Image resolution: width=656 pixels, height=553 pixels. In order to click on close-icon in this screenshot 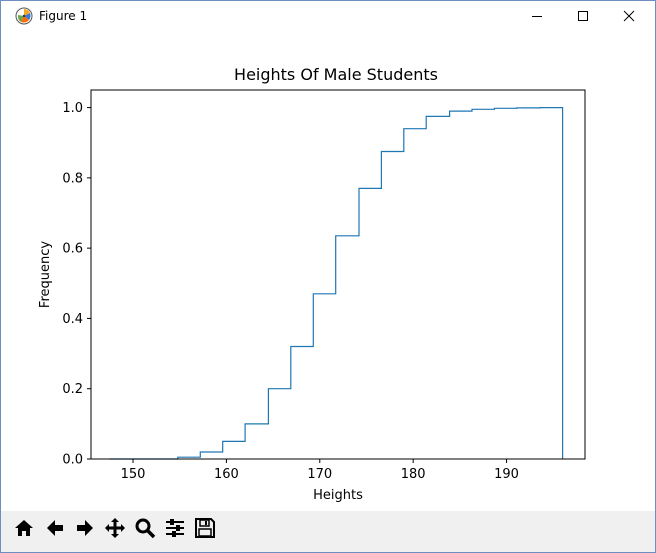, I will do `click(629, 16)`.